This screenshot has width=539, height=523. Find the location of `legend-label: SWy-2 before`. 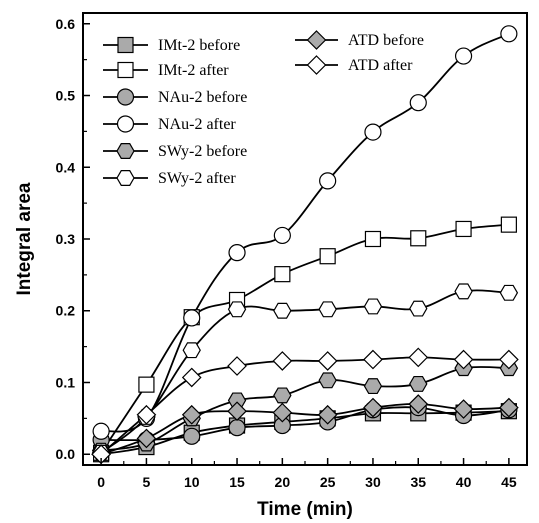

legend-label: SWy-2 before is located at coordinates (202, 151).